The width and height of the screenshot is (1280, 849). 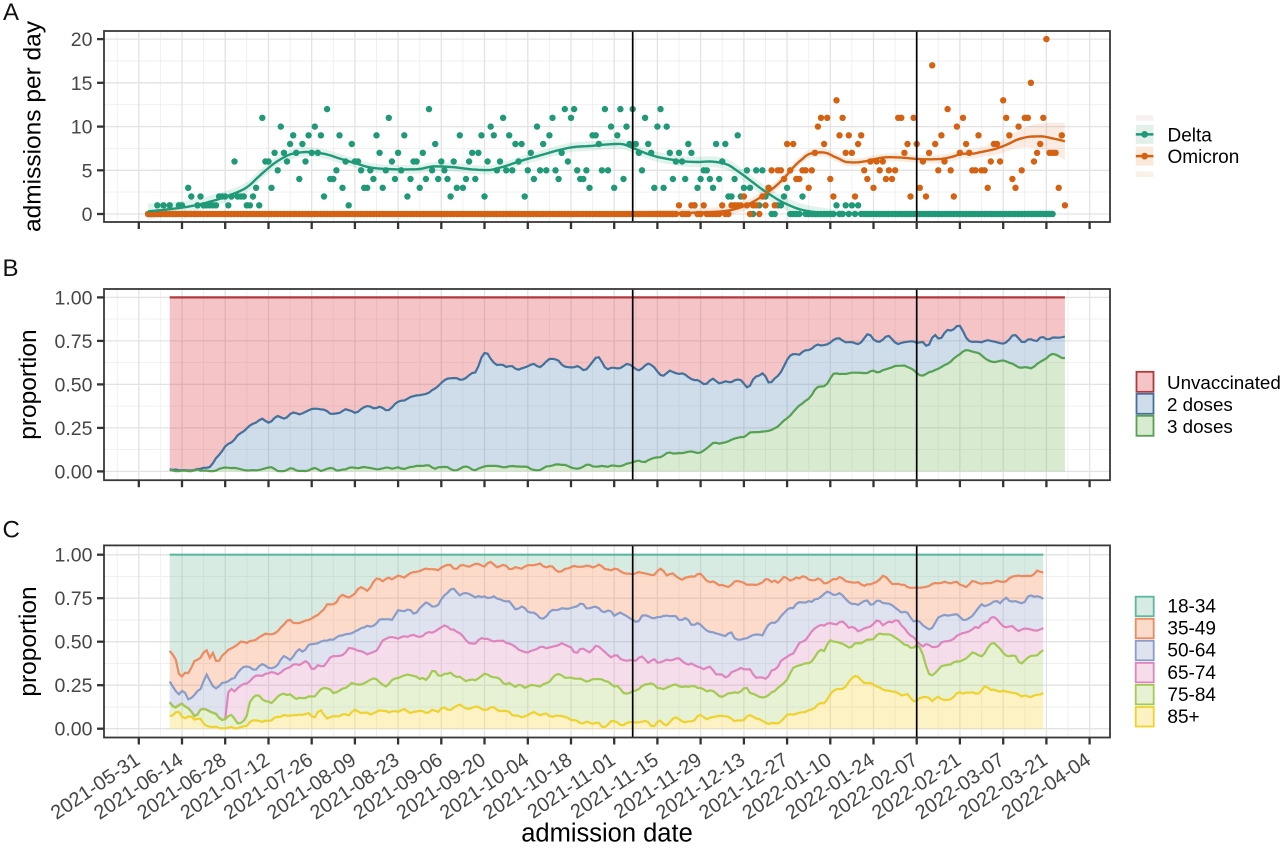 I want to click on svg-text: 20, so click(x=82, y=40).